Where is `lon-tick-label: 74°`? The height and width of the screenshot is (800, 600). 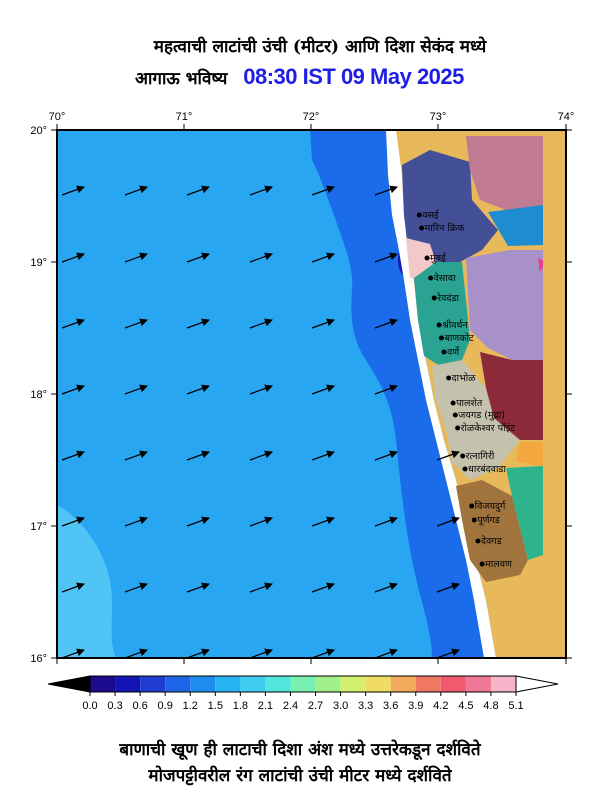 lon-tick-label: 74° is located at coordinates (566, 117).